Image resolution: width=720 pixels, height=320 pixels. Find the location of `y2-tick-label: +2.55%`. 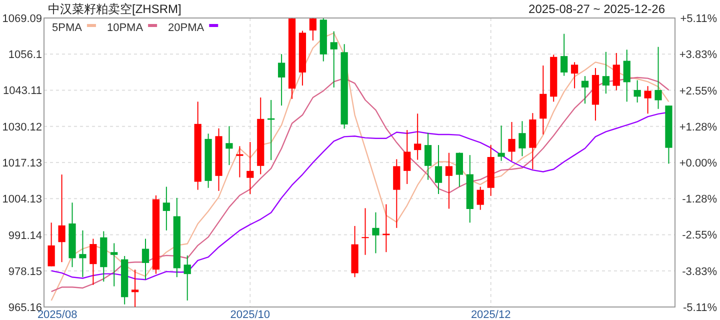

y2-tick-label: +2.55% is located at coordinates (698, 91).